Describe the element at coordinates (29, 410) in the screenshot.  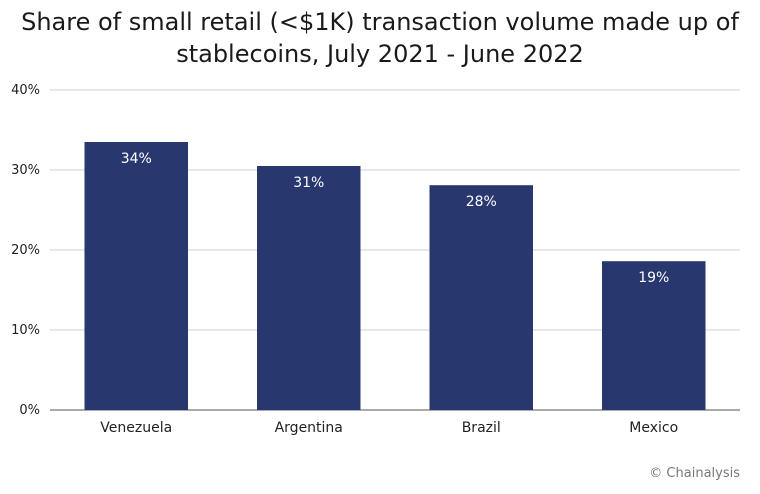
I see `y-tick-label: 0%` at that location.